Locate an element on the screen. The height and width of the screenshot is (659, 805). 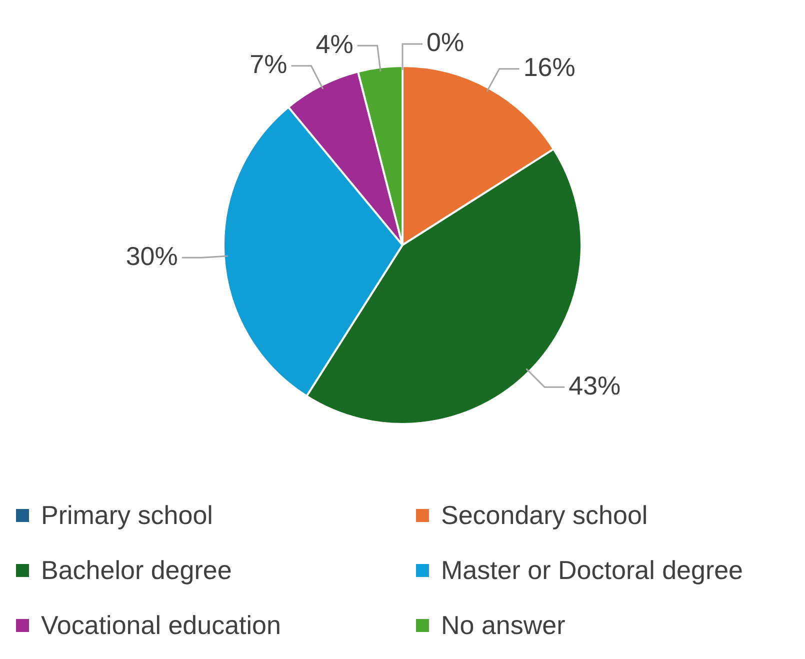
data-label: 16% is located at coordinates (549, 67).